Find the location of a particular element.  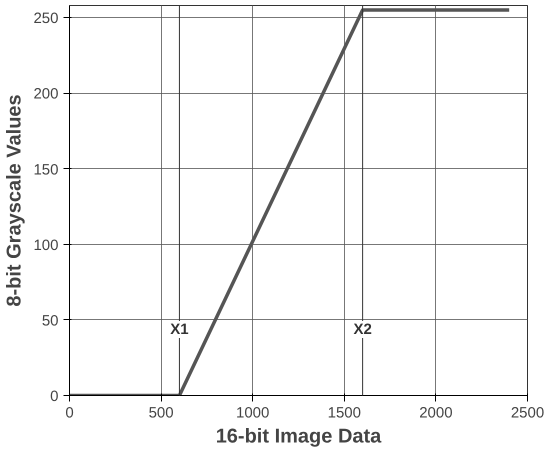

ref-line-label: X2 is located at coordinates (362, 329).